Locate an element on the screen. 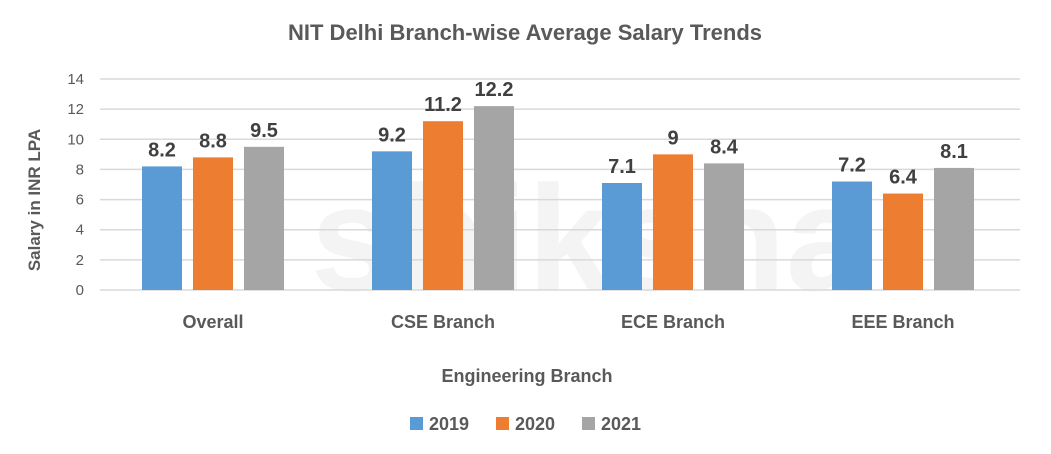 This screenshot has height=454, width=1051. bar-2019-overall is located at coordinates (162, 228).